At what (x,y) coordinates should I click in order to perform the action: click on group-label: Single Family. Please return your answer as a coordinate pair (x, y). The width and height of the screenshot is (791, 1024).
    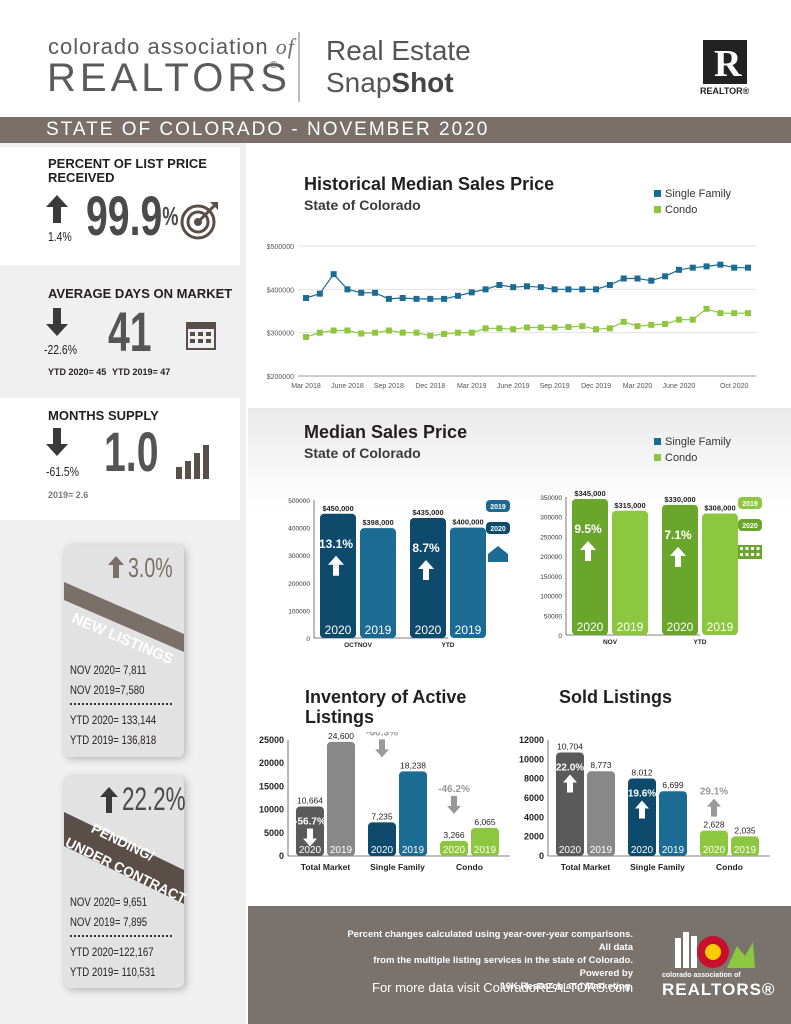
    Looking at the image, I should click on (657, 867).